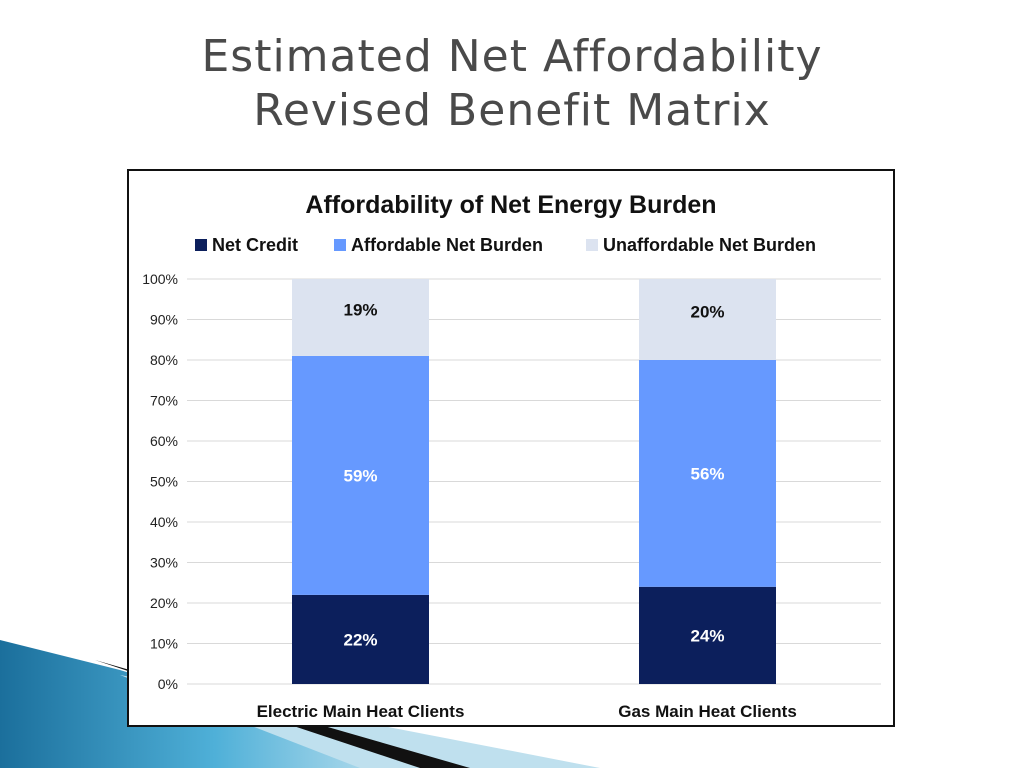 The image size is (1024, 768). I want to click on y-tick-label: 20%, so click(164, 603).